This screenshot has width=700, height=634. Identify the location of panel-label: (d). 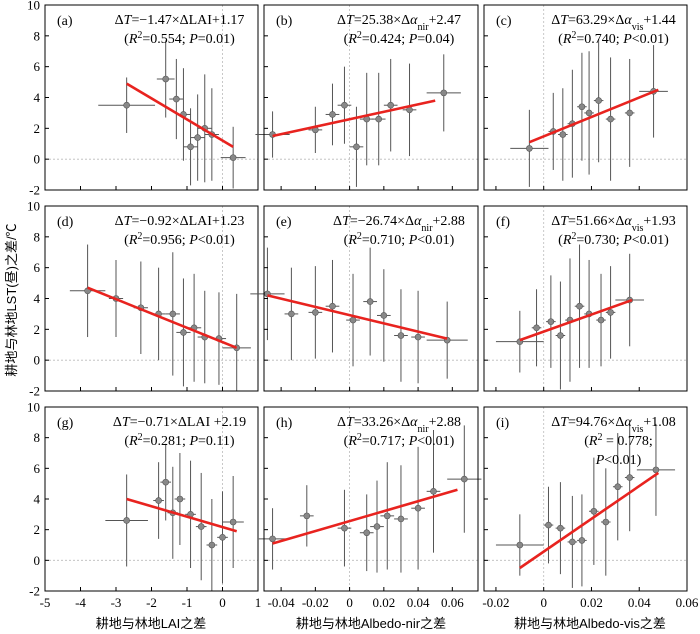
(65, 222).